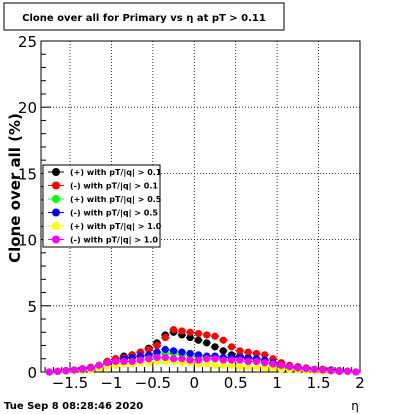 The image size is (400, 414). I want to click on x-tick-label: −0.5, so click(153, 383).